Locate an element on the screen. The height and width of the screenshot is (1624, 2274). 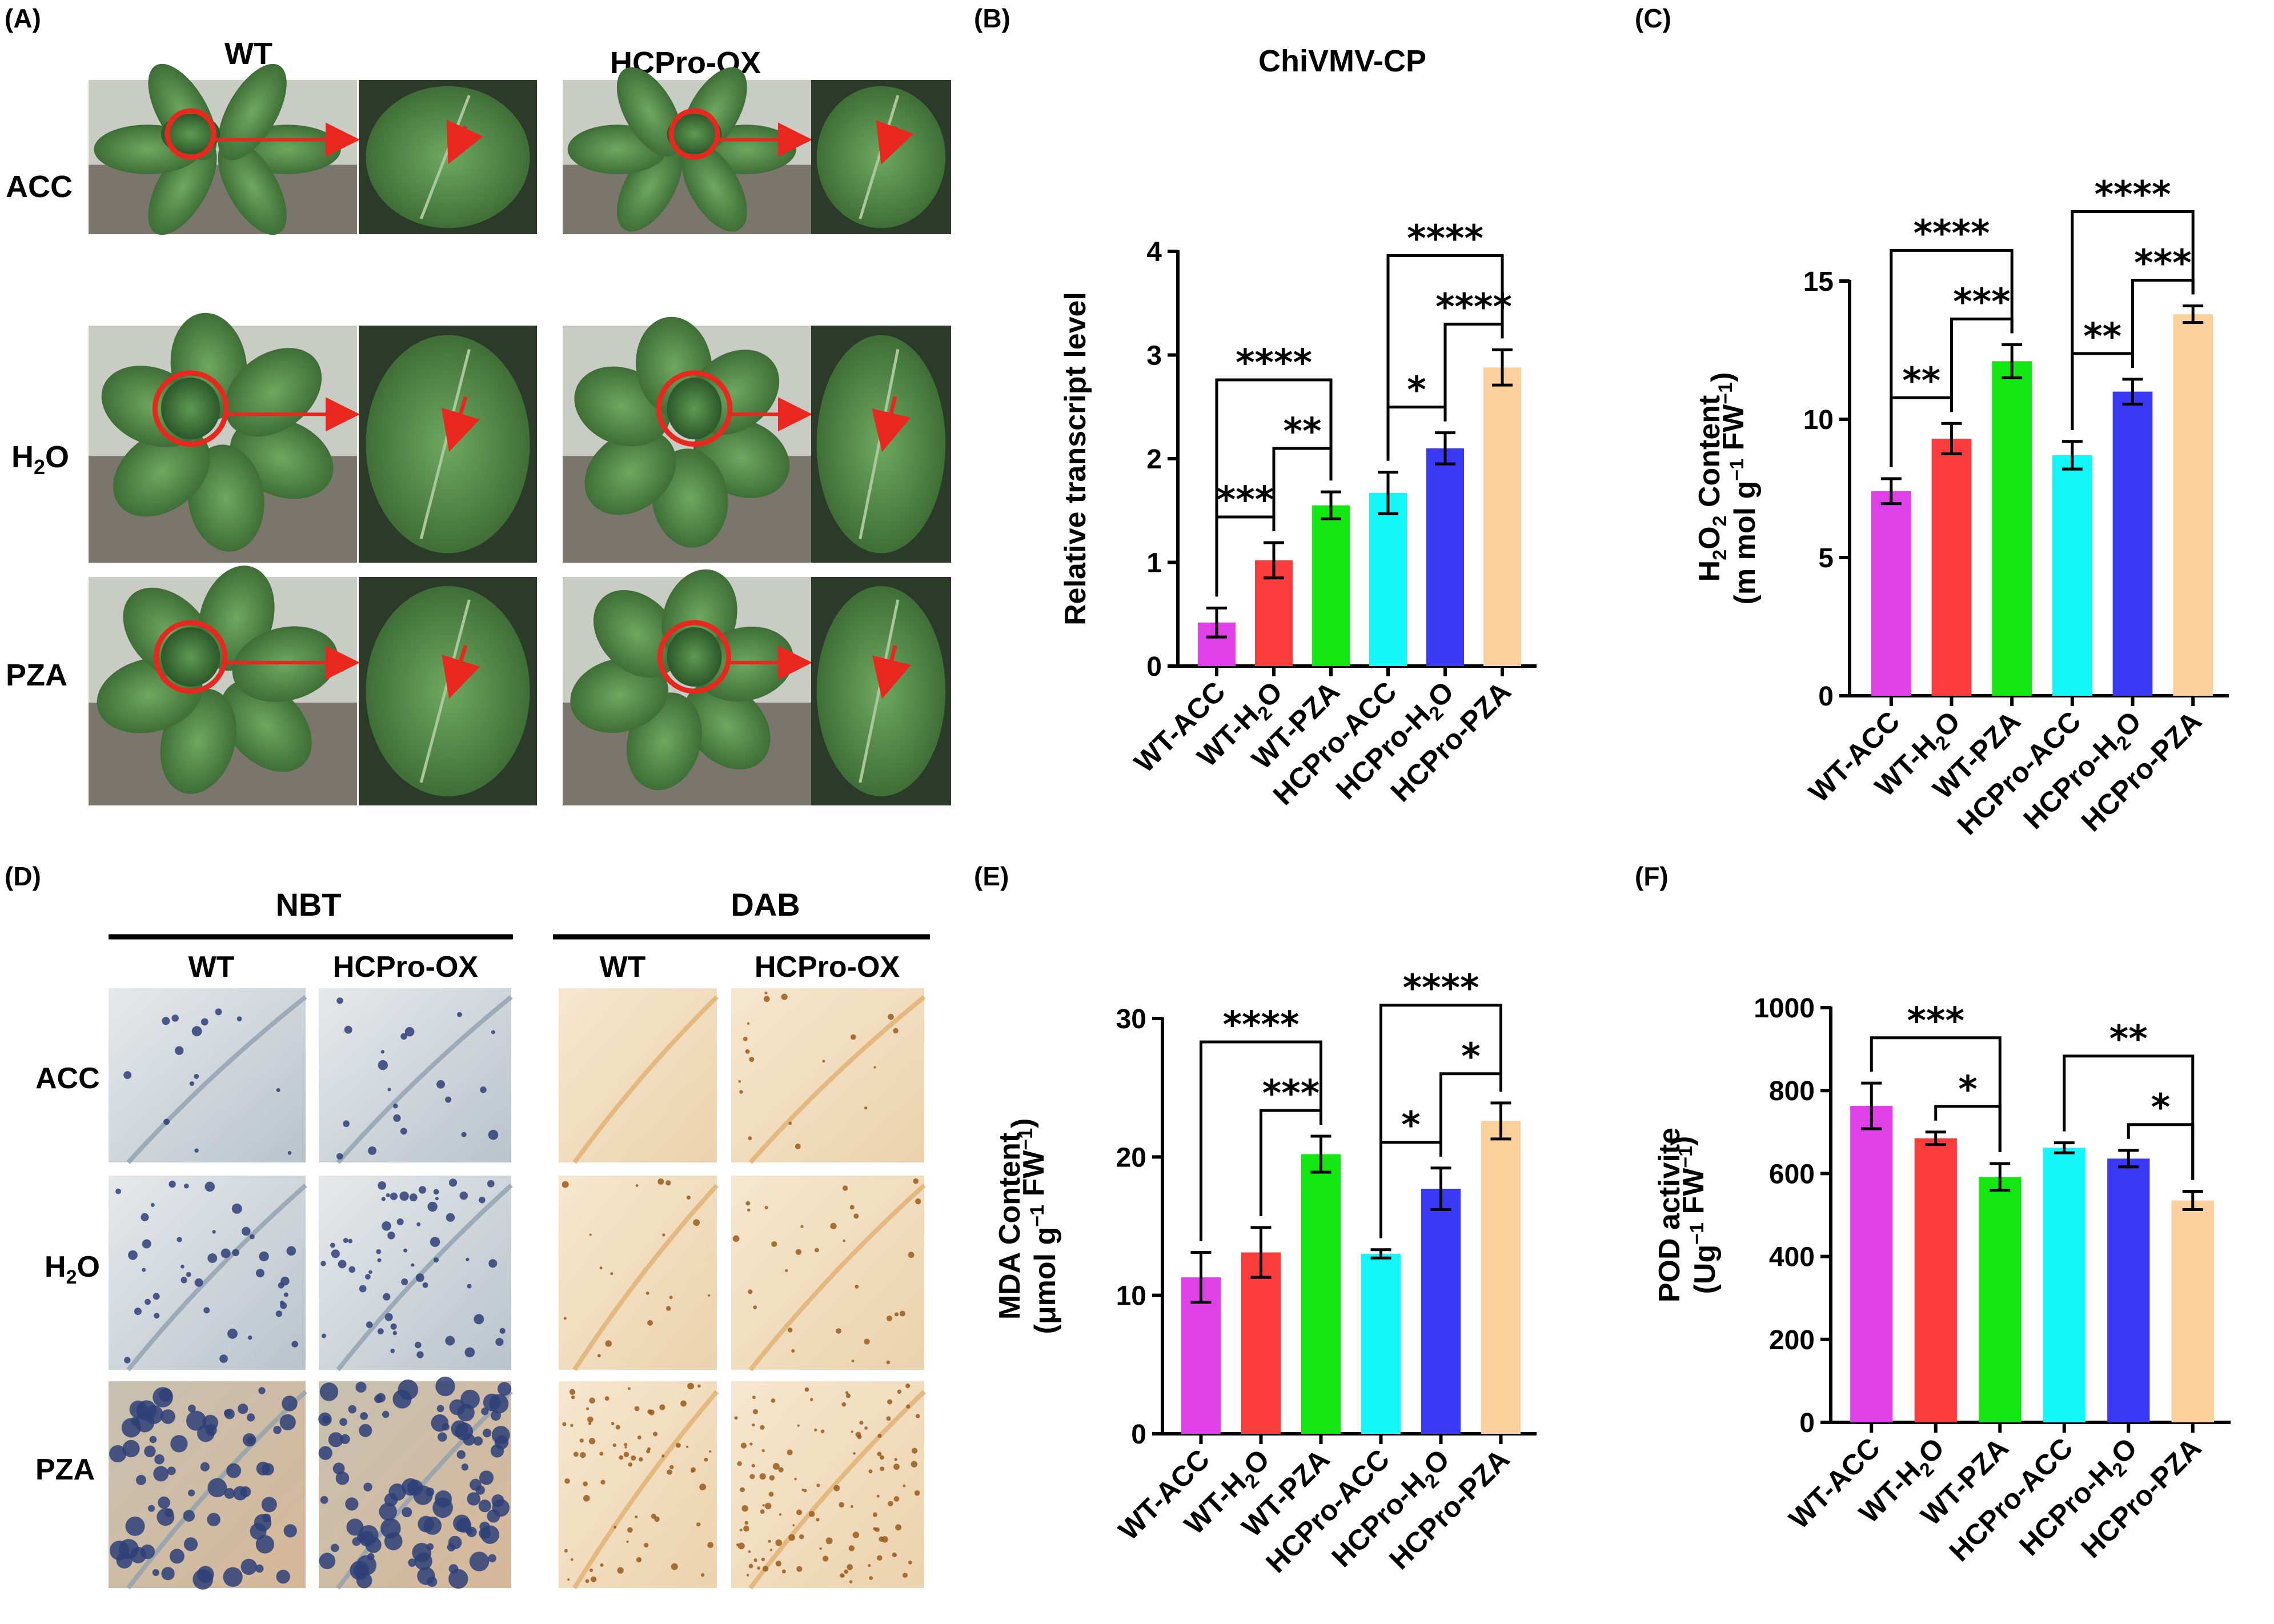
significance-label: * is located at coordinates (1471, 1057).